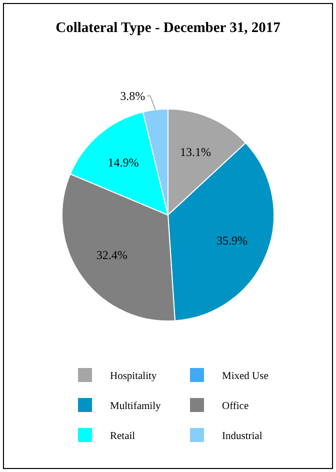 The image size is (336, 472). Describe the element at coordinates (245, 376) in the screenshot. I see `legend-label: Mixed Use` at that location.